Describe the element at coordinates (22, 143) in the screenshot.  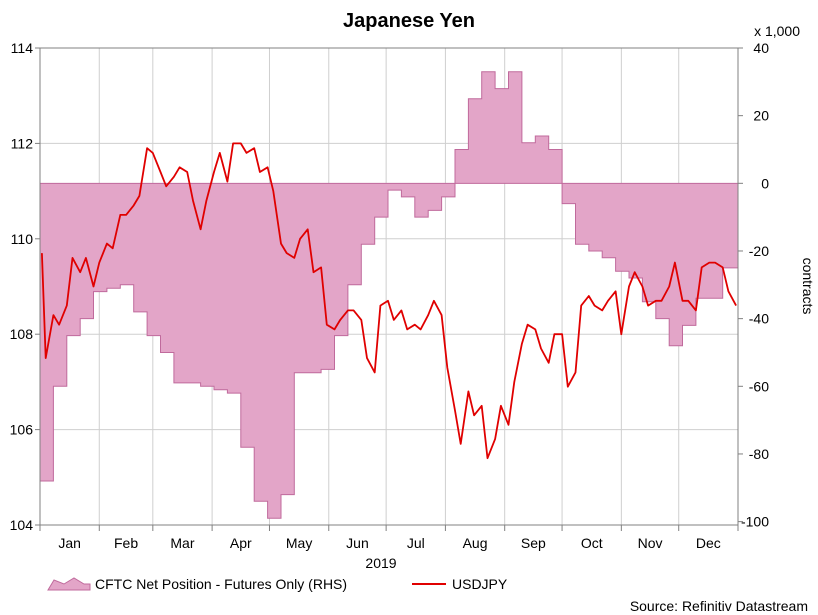
I see `left-tick-label-112: 112` at that location.